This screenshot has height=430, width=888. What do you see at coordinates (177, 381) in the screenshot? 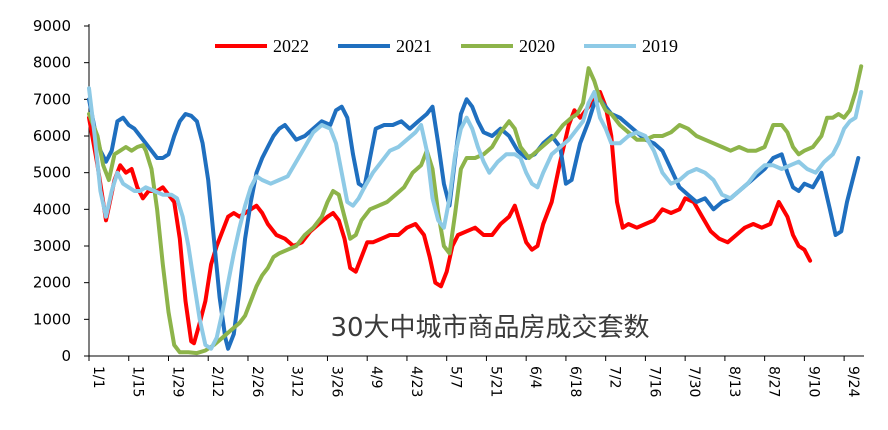
I see `x-tick-label: 1/29` at bounding box center [177, 381].